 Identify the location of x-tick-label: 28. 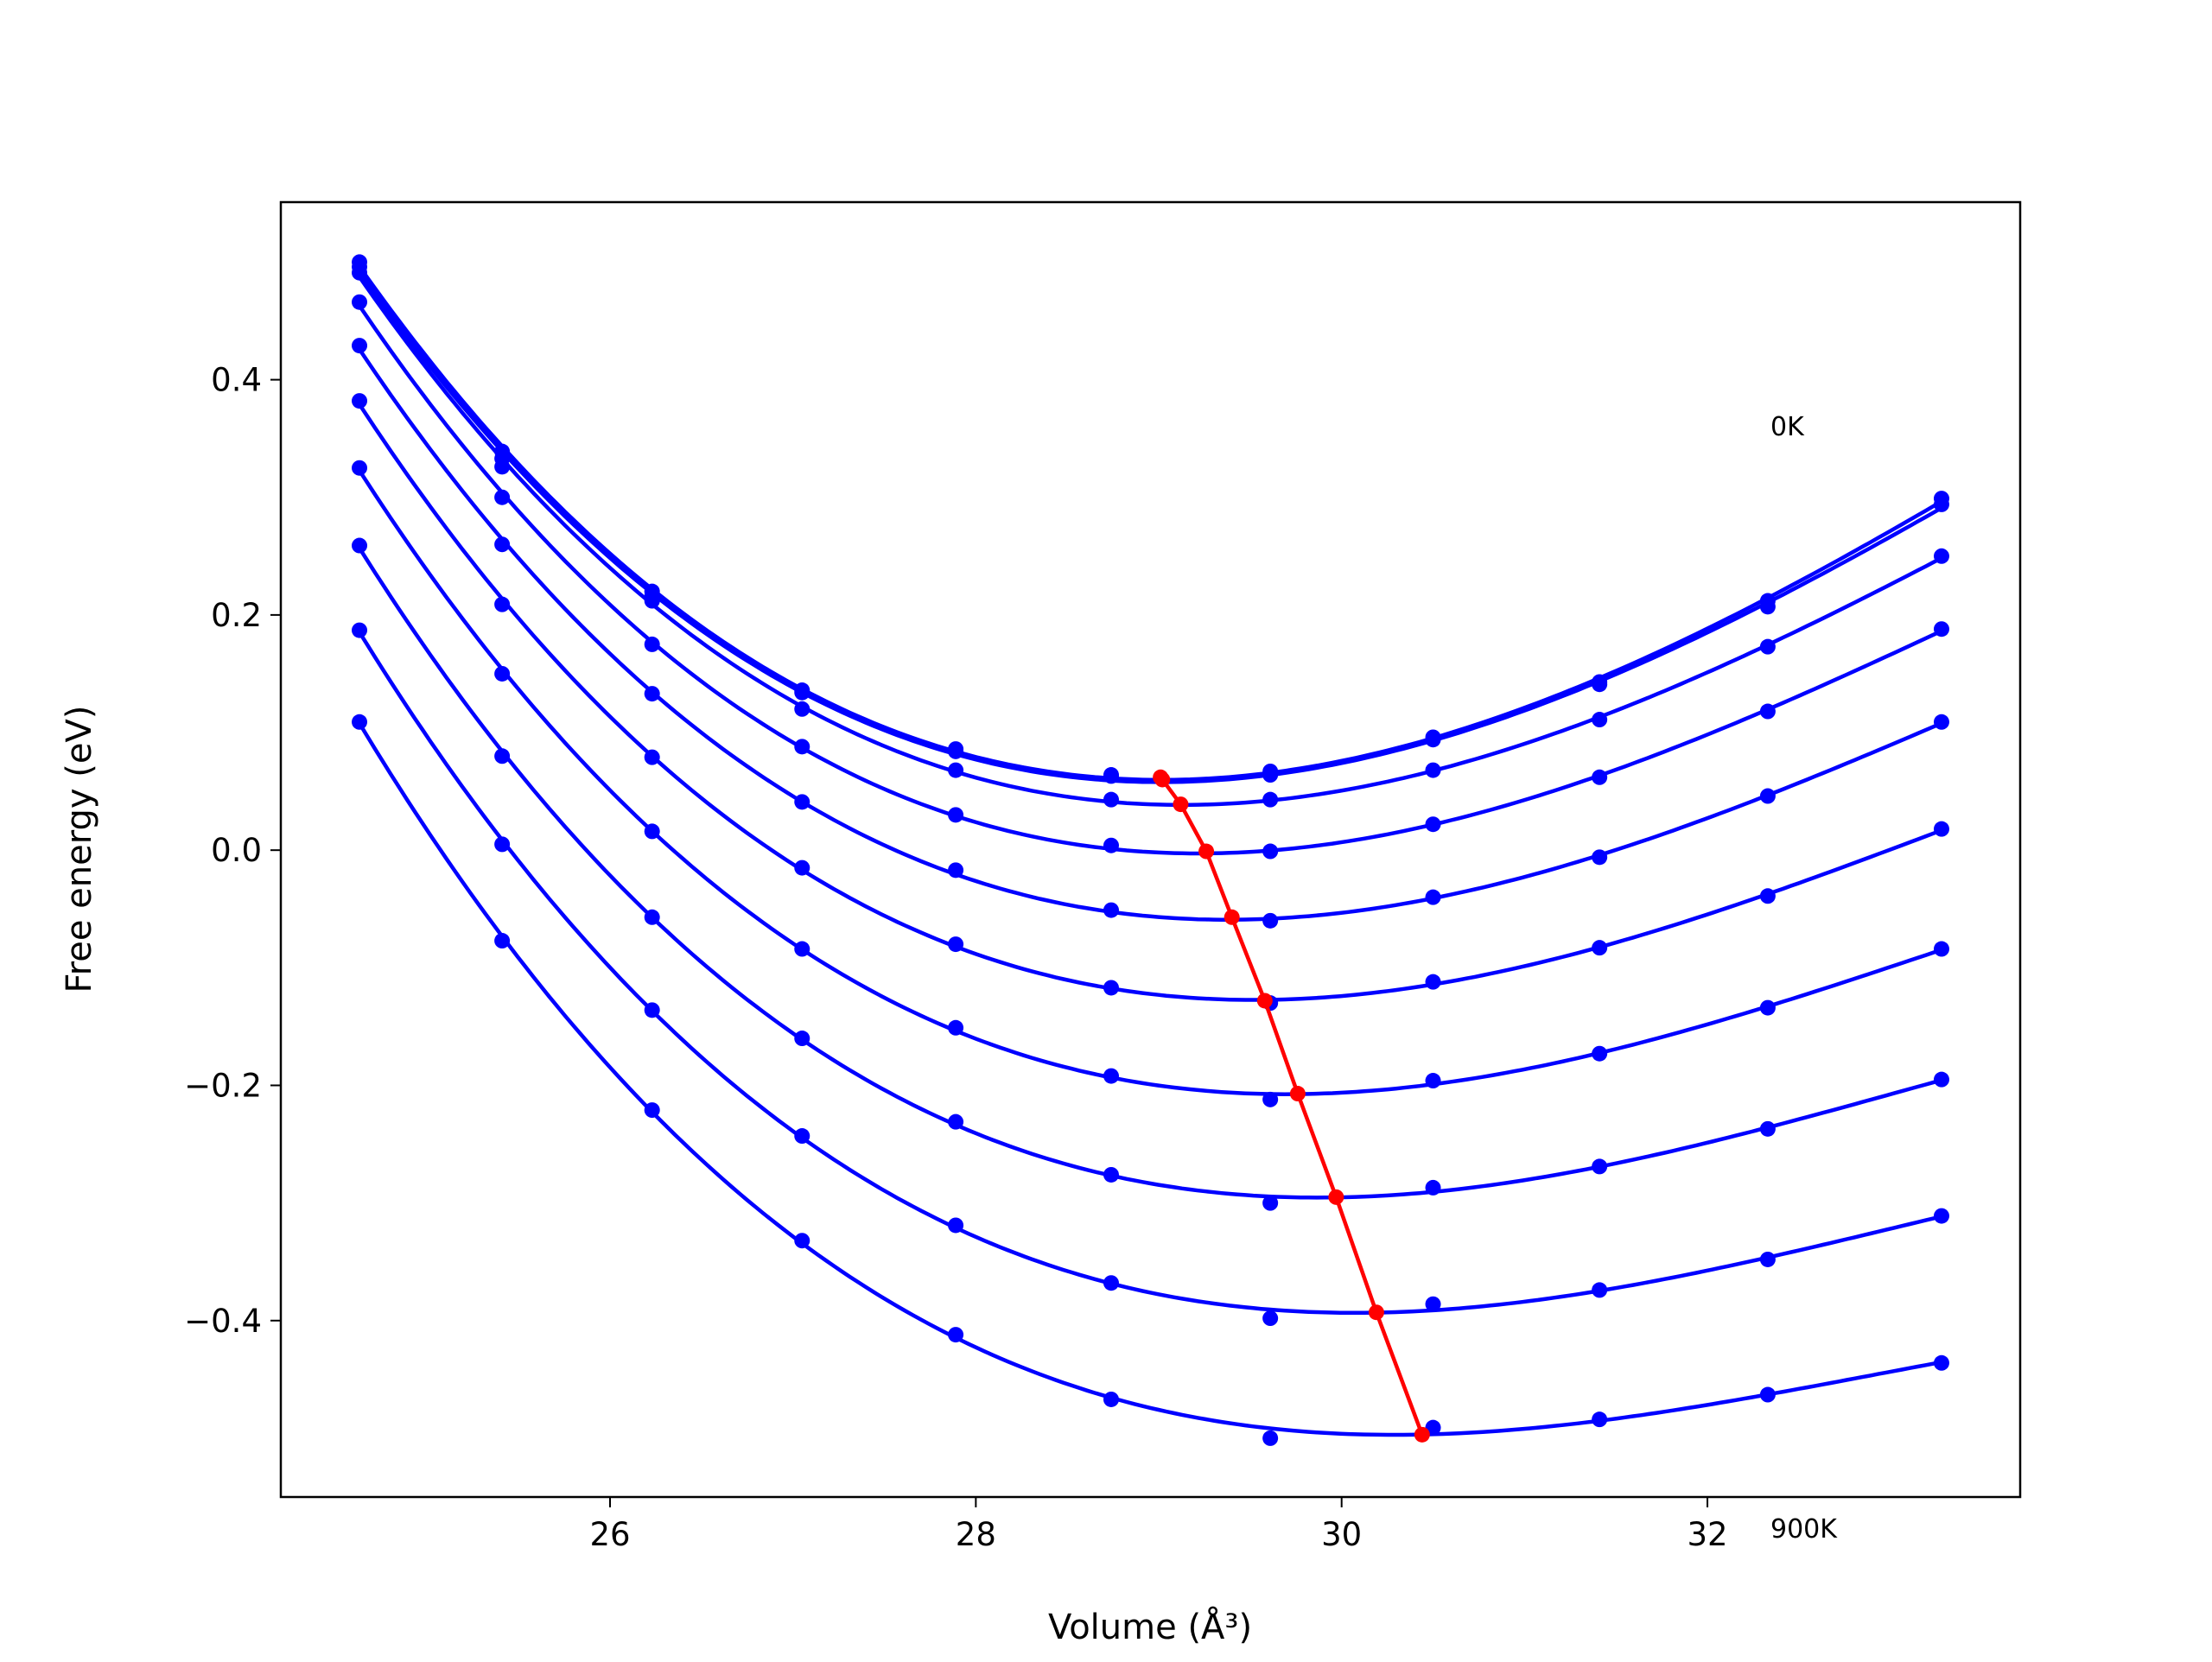
(976, 1534).